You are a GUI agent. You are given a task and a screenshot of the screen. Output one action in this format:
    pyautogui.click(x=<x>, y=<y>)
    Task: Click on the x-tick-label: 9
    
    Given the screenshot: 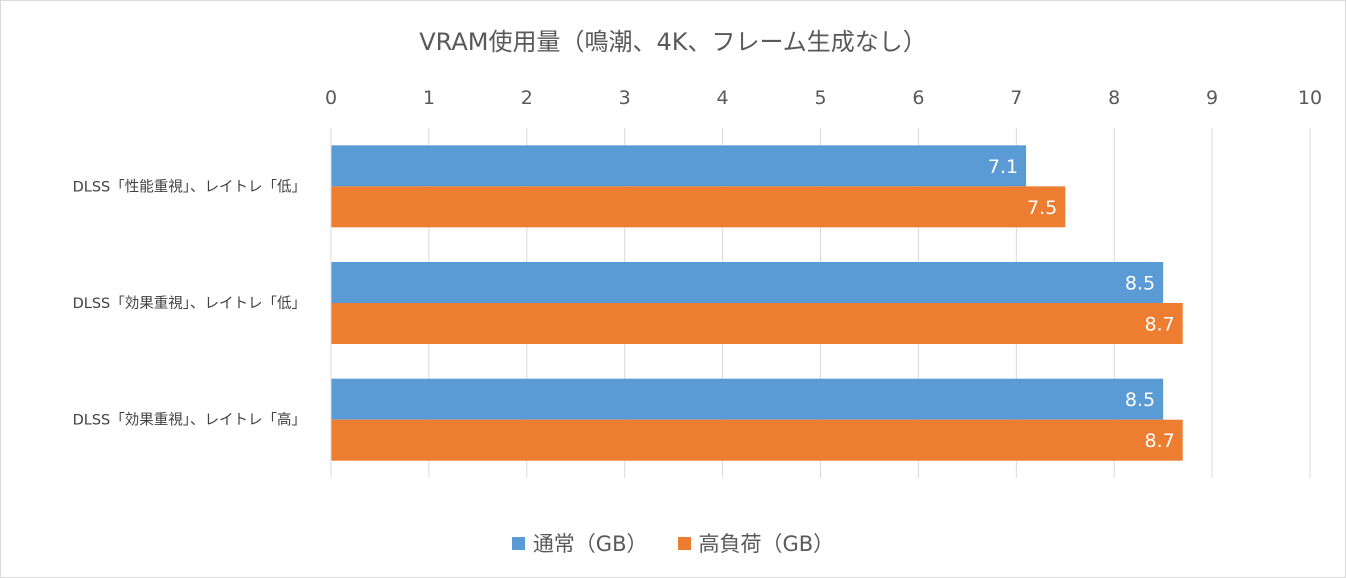 What is the action you would take?
    pyautogui.click(x=1212, y=98)
    